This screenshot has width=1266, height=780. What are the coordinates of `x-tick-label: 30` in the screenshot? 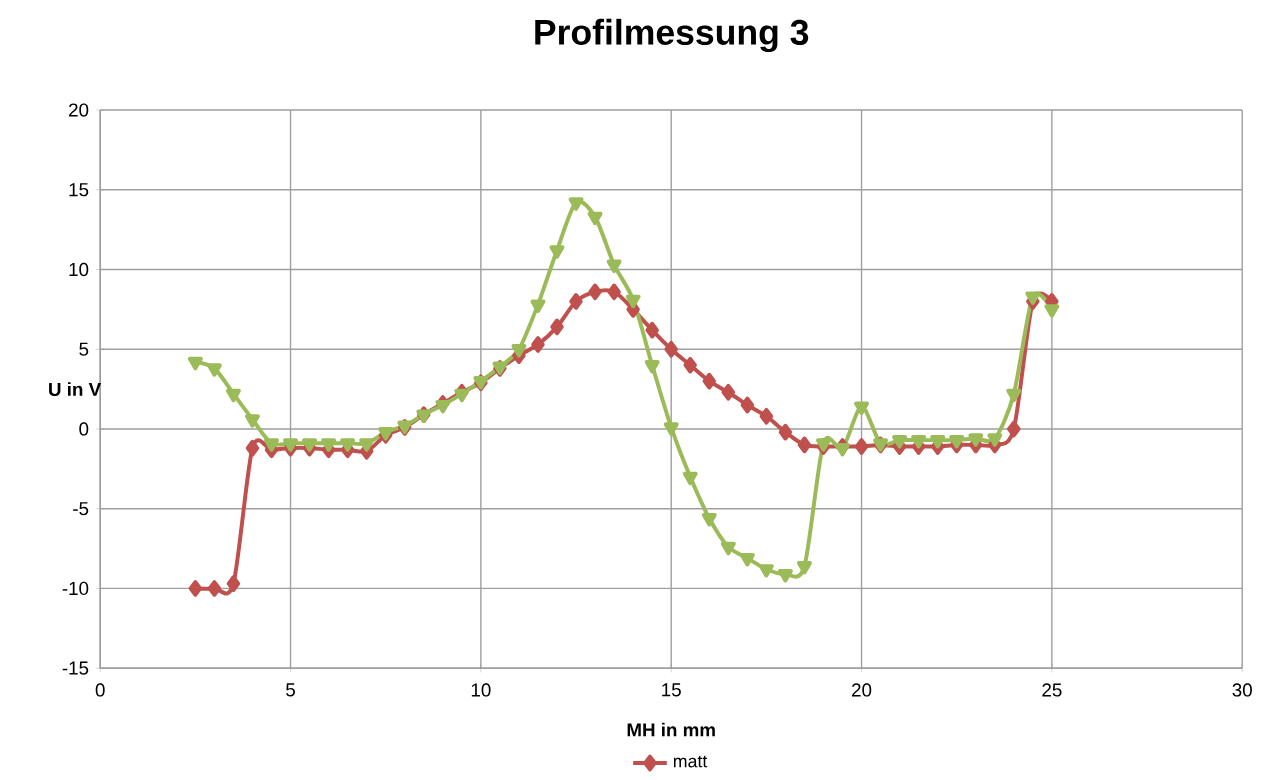 It's located at (1242, 690).